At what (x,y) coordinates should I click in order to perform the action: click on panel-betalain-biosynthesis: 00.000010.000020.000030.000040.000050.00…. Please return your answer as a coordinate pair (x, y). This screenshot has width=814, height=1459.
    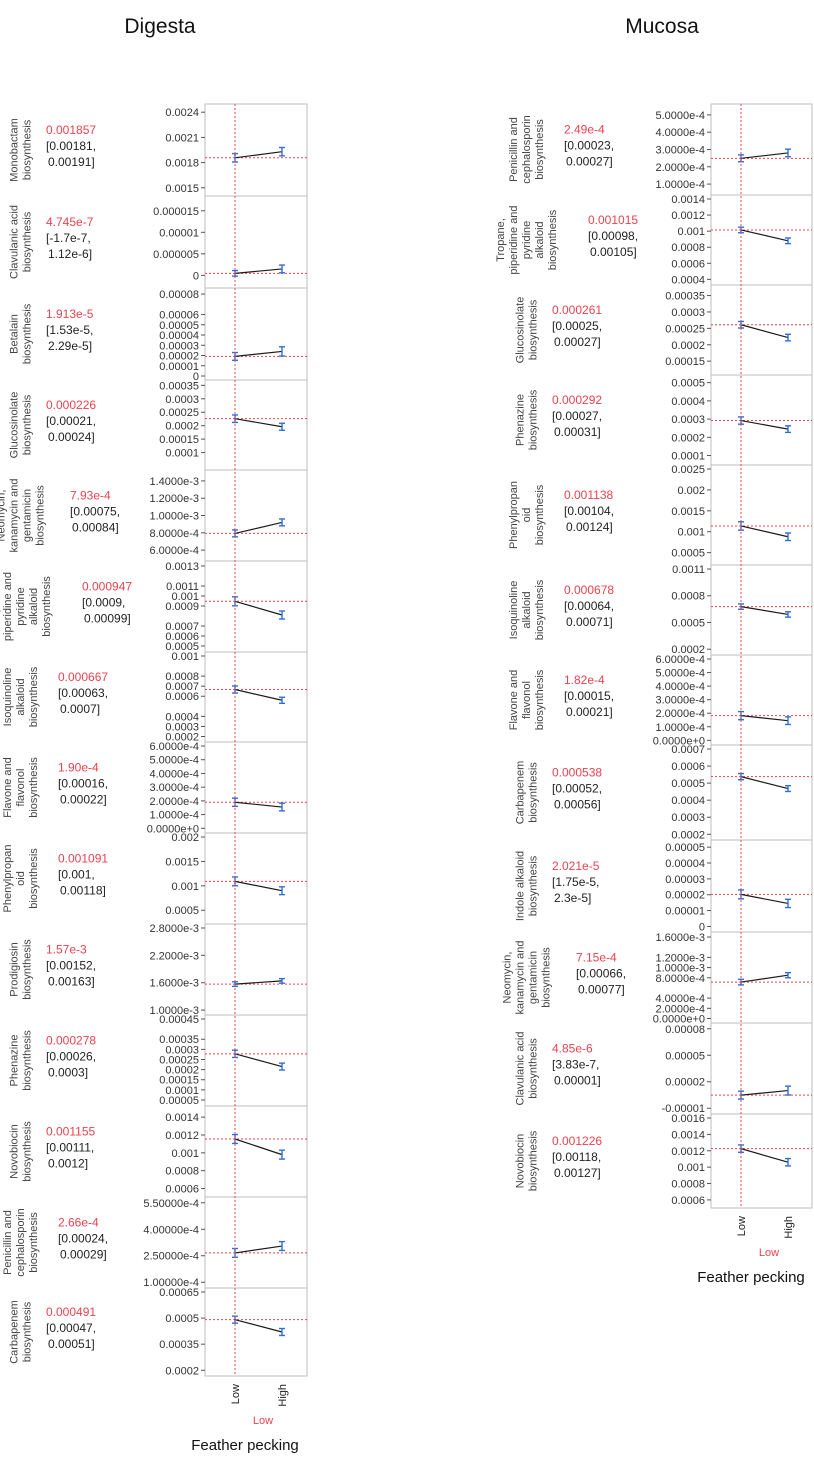
    Looking at the image, I should click on (158, 335).